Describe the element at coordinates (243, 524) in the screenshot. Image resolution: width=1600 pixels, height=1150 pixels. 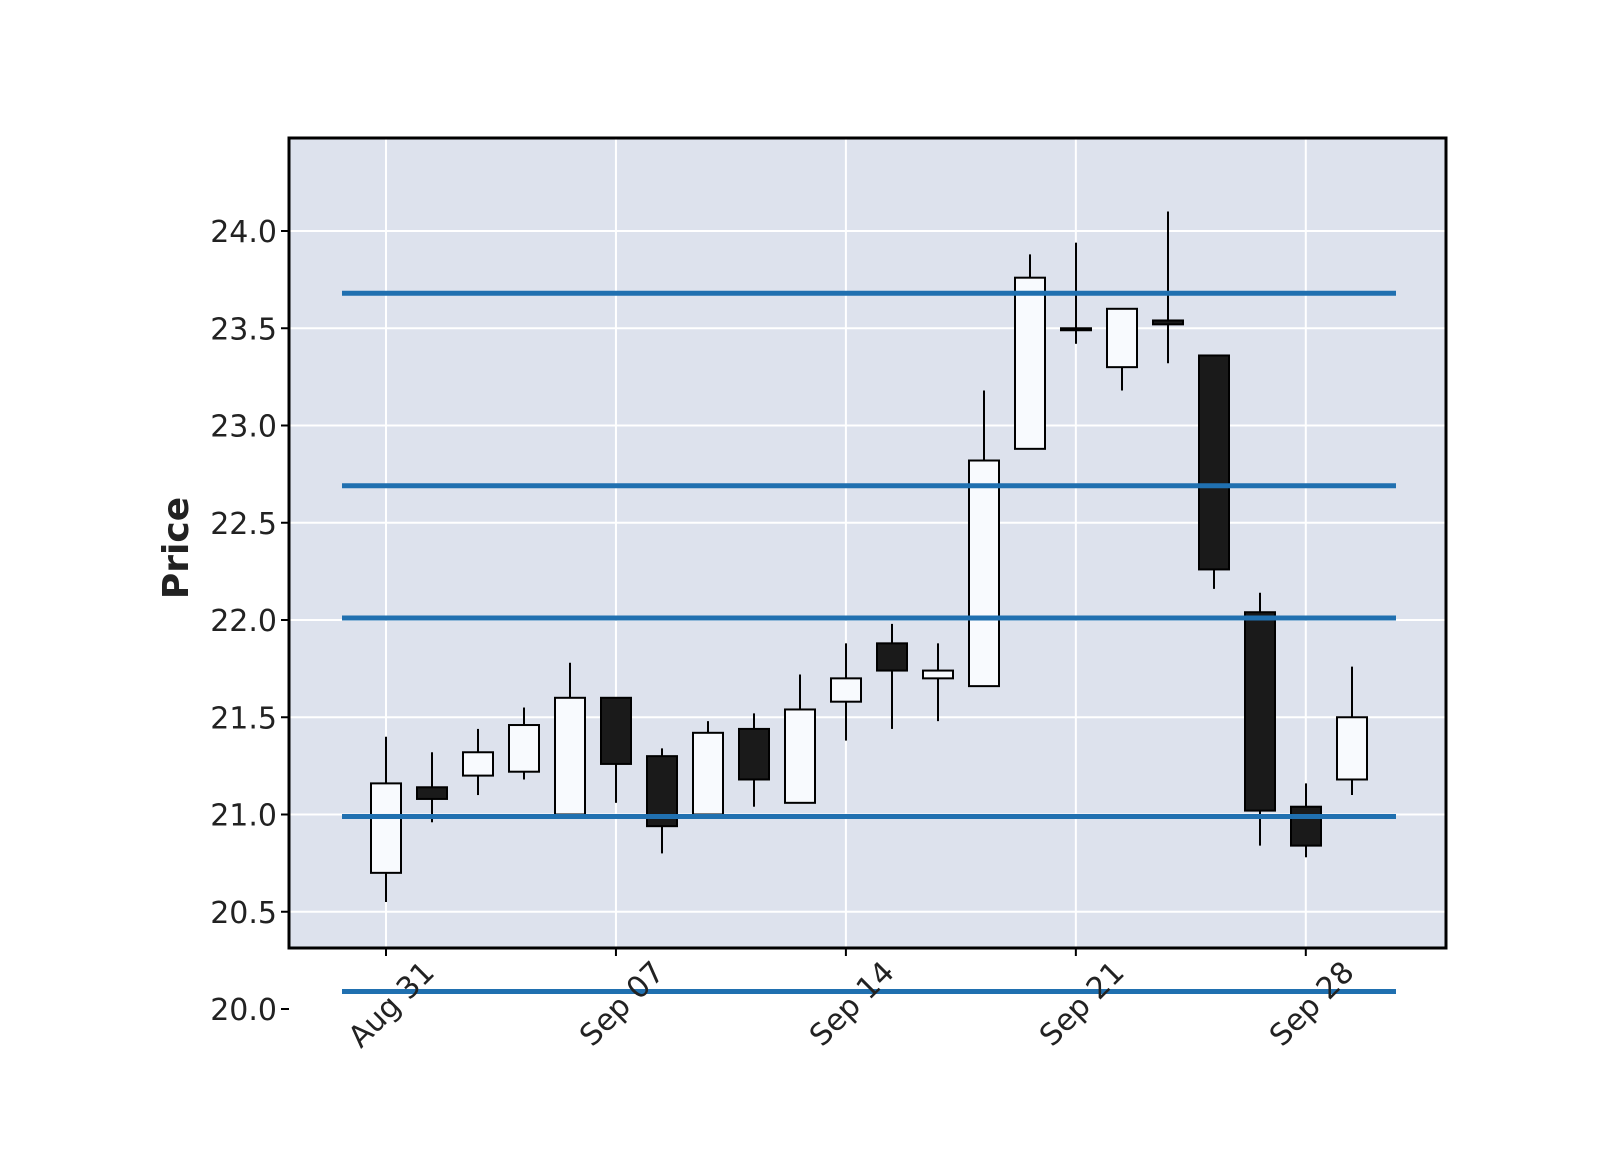
I see `y-tick-label: 22.5` at that location.